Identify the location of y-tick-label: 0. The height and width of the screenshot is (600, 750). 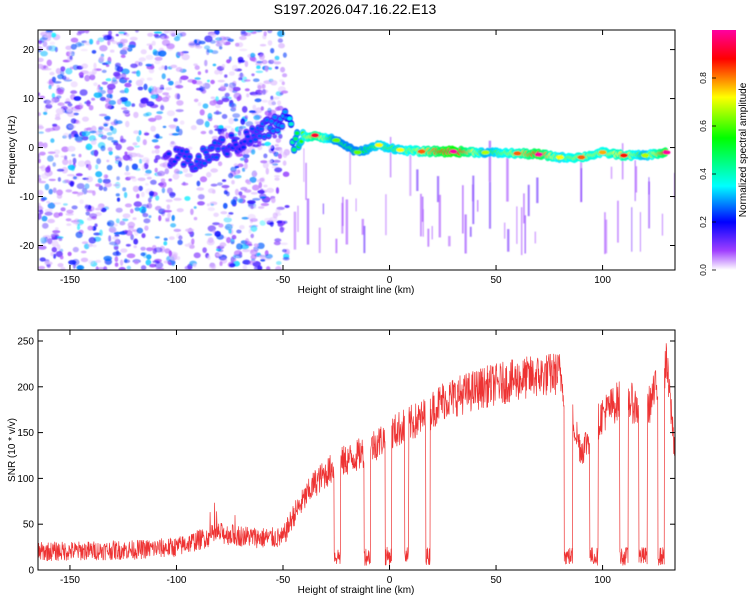
(31, 148).